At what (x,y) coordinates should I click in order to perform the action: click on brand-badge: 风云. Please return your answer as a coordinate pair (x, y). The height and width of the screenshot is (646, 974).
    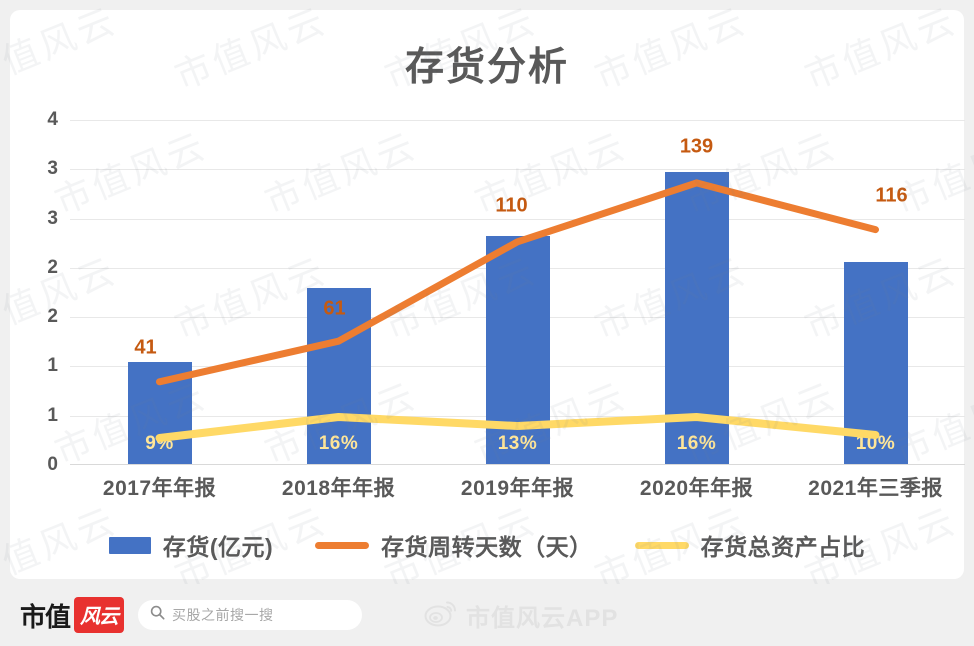
    Looking at the image, I should click on (99, 615).